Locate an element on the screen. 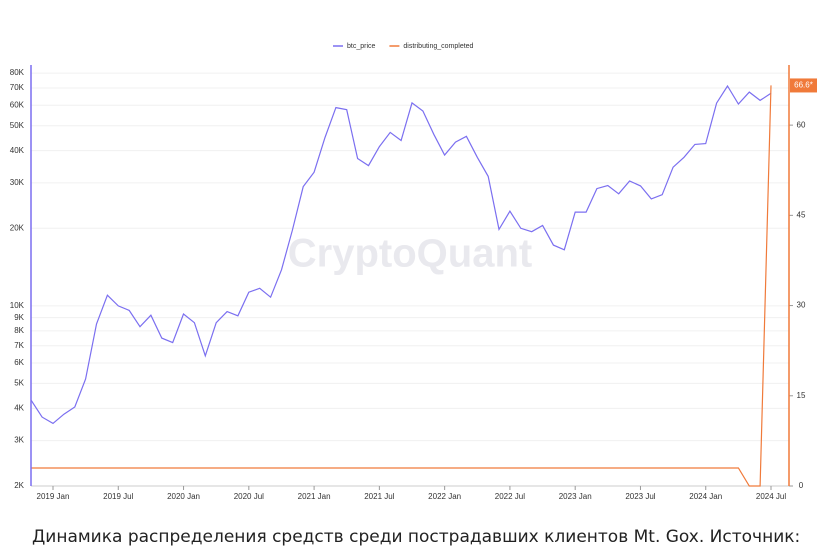 The image size is (828, 554). y-tick-label: 80K is located at coordinates (17, 72).